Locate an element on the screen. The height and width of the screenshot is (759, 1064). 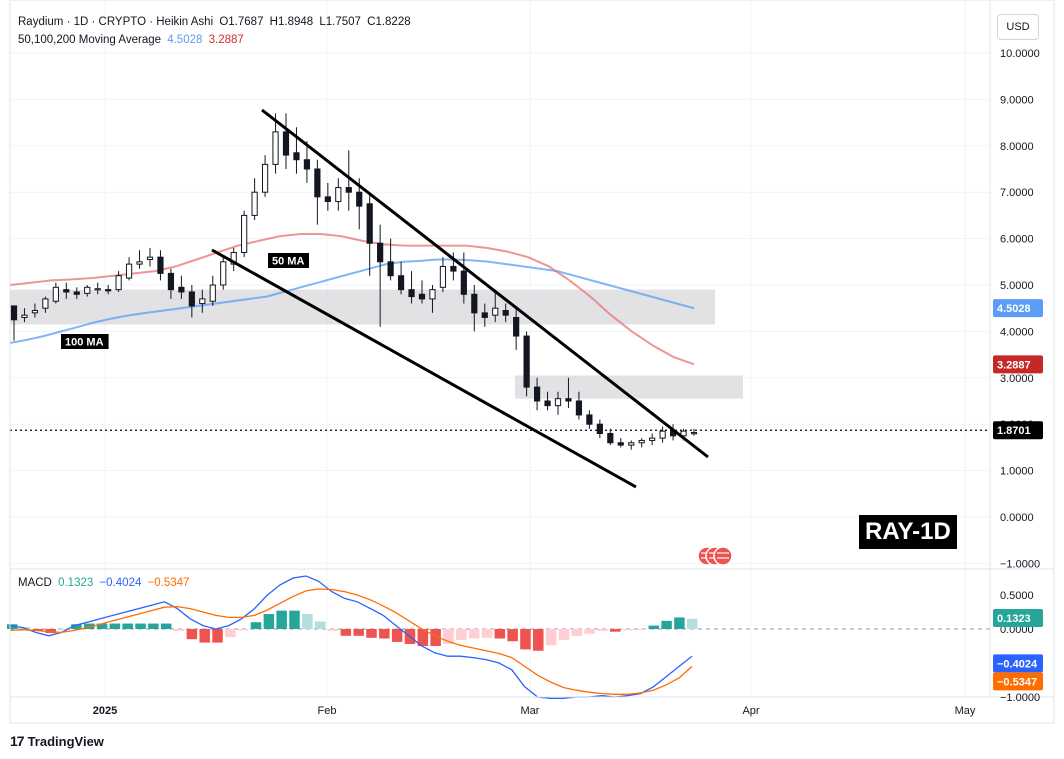
ma50-line is located at coordinates (352, 299).